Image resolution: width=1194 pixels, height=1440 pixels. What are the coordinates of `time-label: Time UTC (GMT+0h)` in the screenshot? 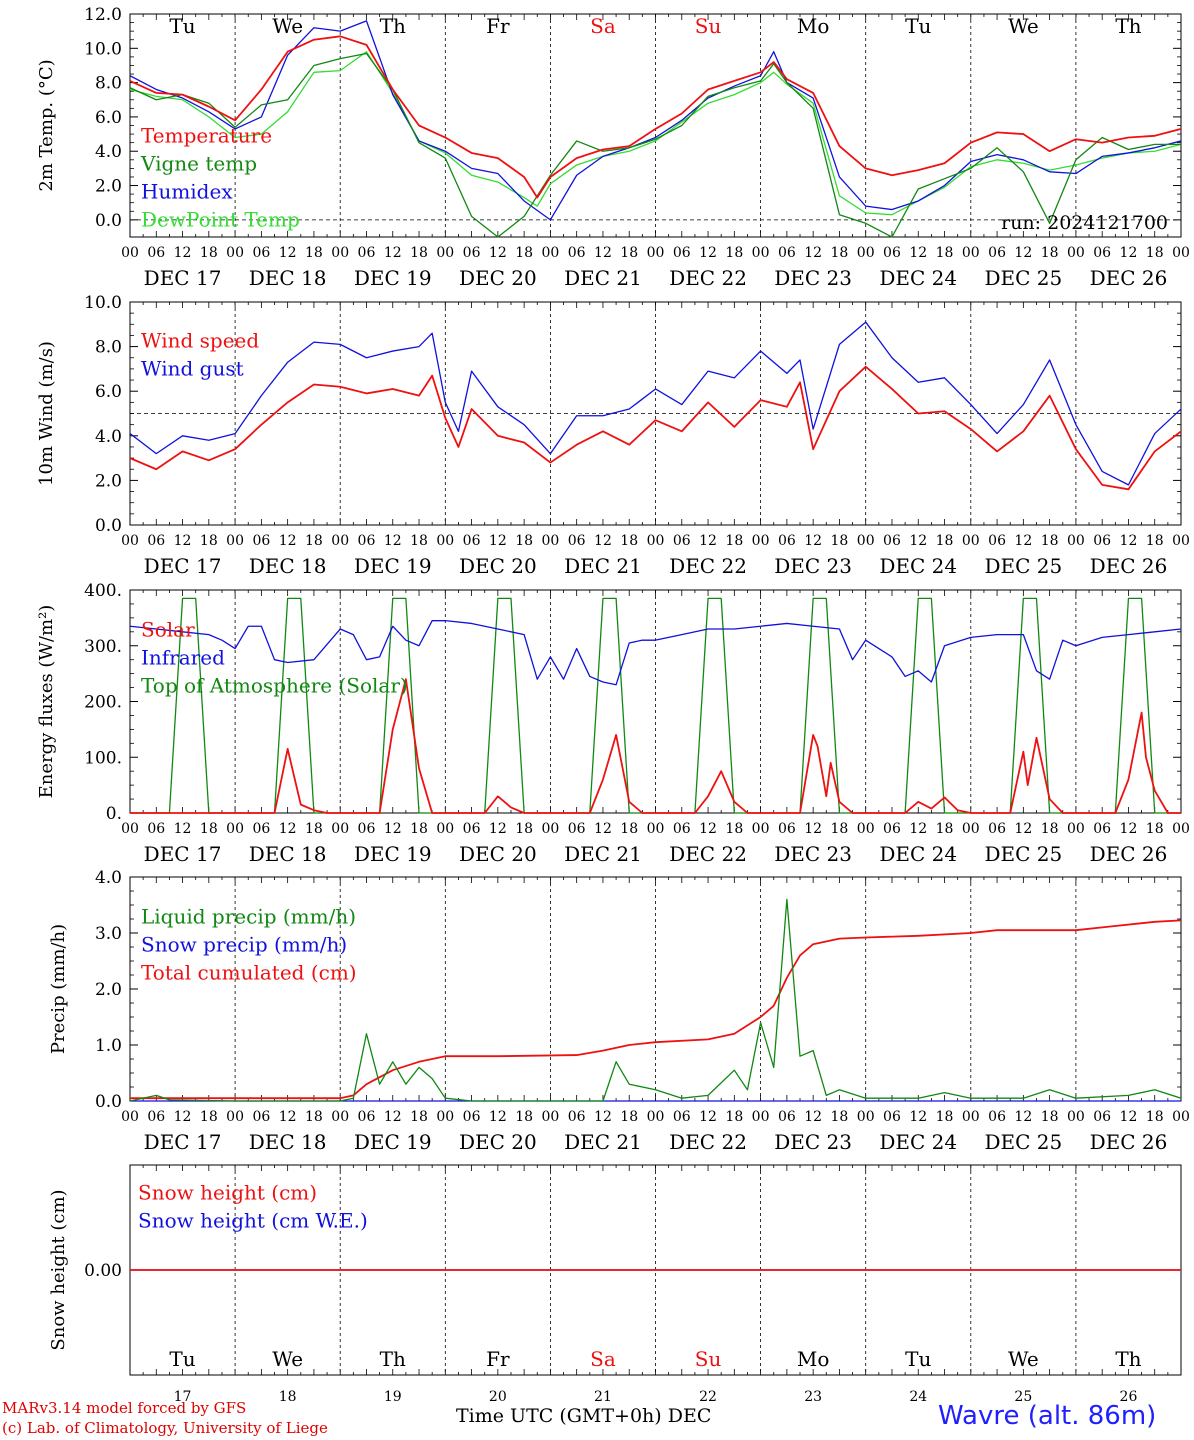 It's located at (559, 1416).